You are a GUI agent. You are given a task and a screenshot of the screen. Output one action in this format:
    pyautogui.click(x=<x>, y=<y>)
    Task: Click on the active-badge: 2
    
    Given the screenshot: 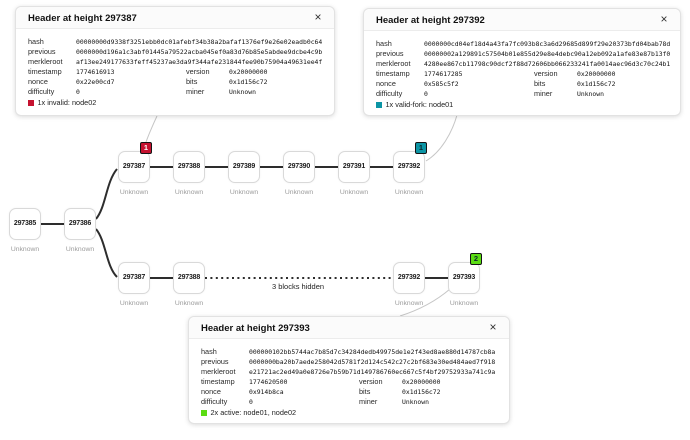 What is the action you would take?
    pyautogui.click(x=476, y=259)
    